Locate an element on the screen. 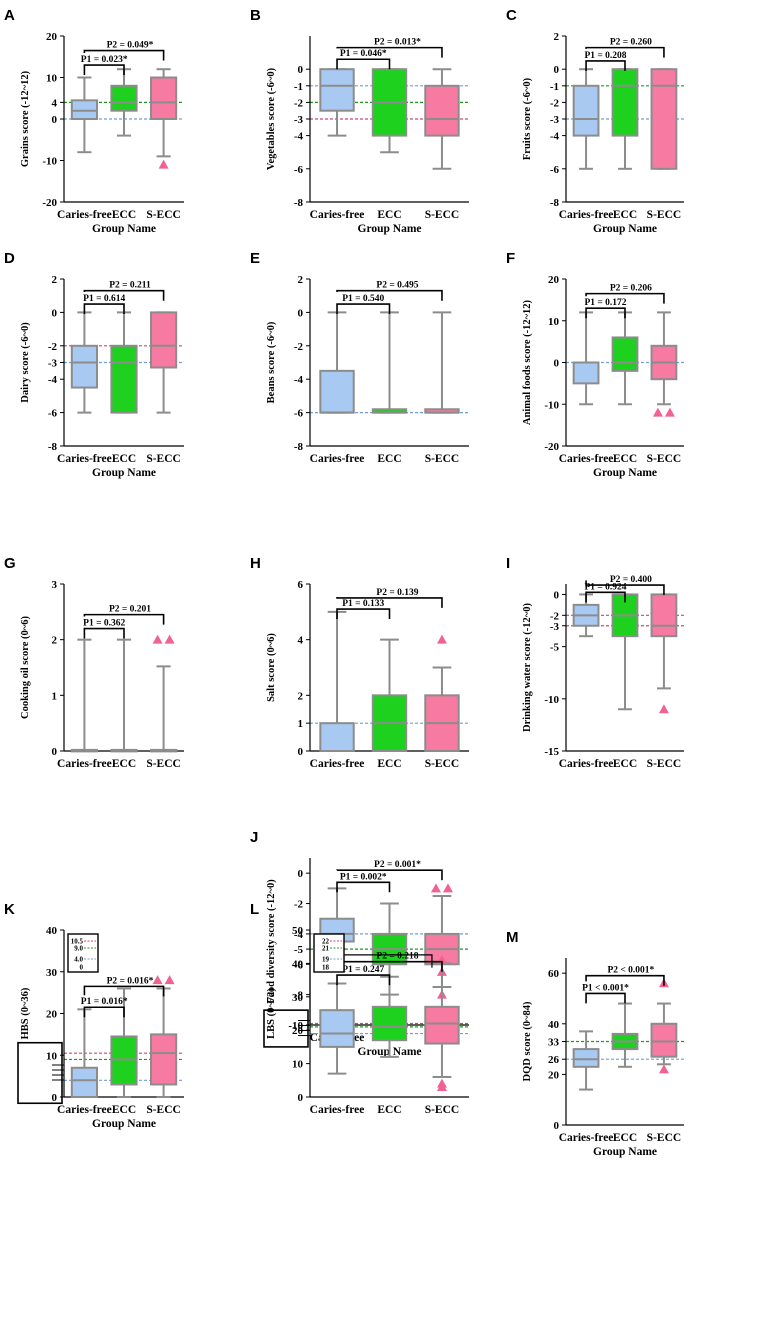 The width and height of the screenshot is (764, 1339). inset-zoom: 10.59.0 4.00 is located at coordinates (83, 953).